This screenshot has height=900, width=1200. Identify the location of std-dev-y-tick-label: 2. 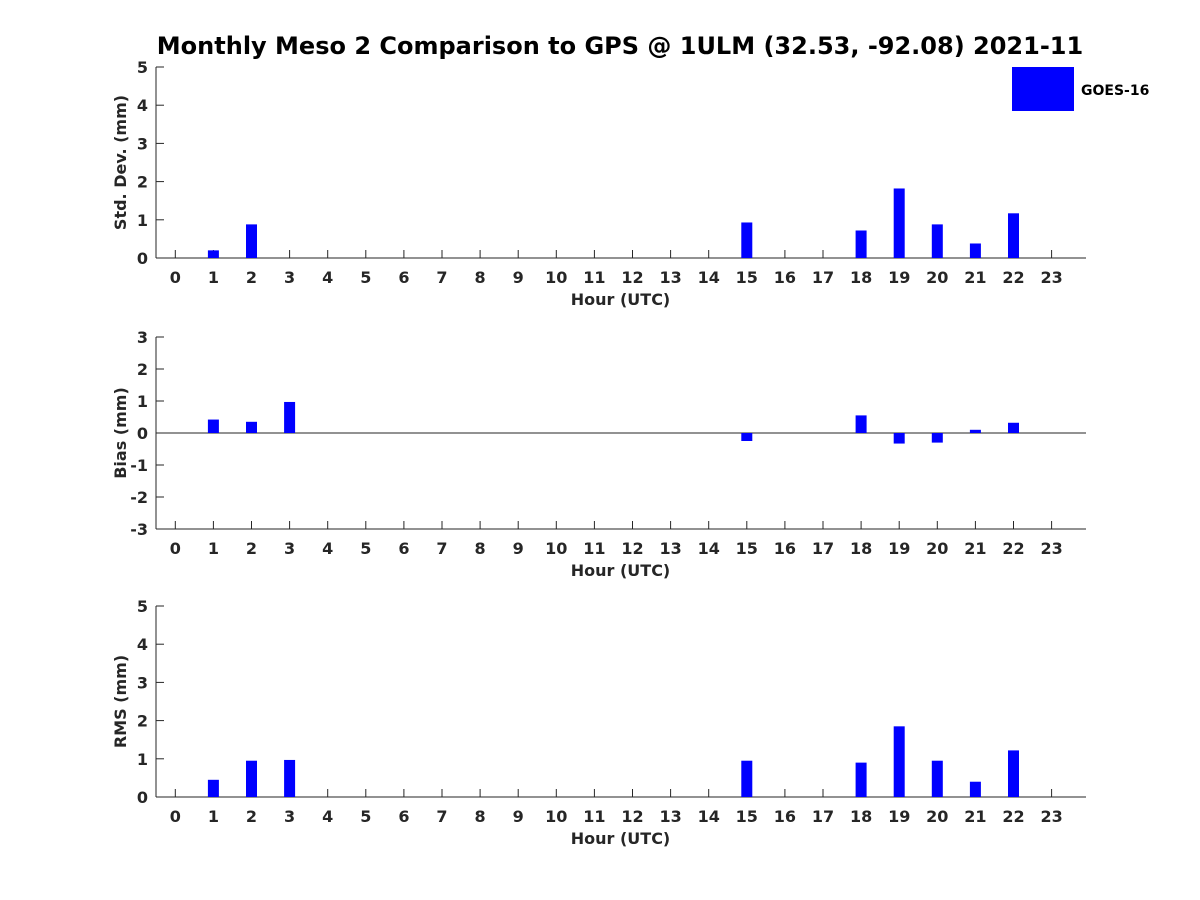
(142, 182).